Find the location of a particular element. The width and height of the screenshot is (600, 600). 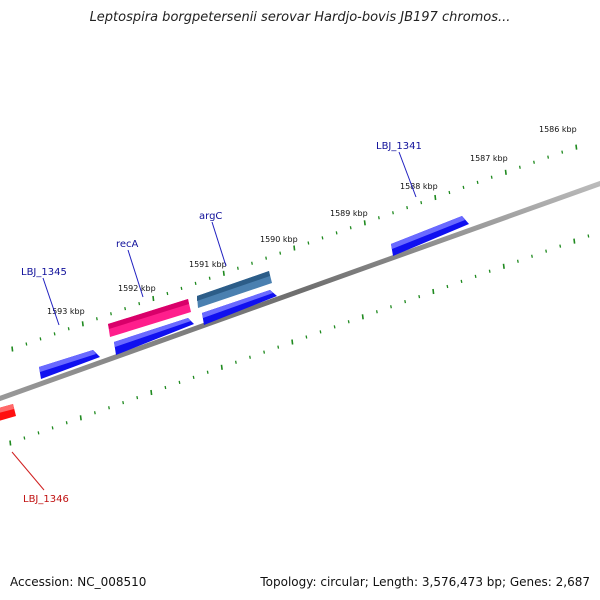

gene-label-lbj-1346: LBJ_1346 is located at coordinates (46, 499).